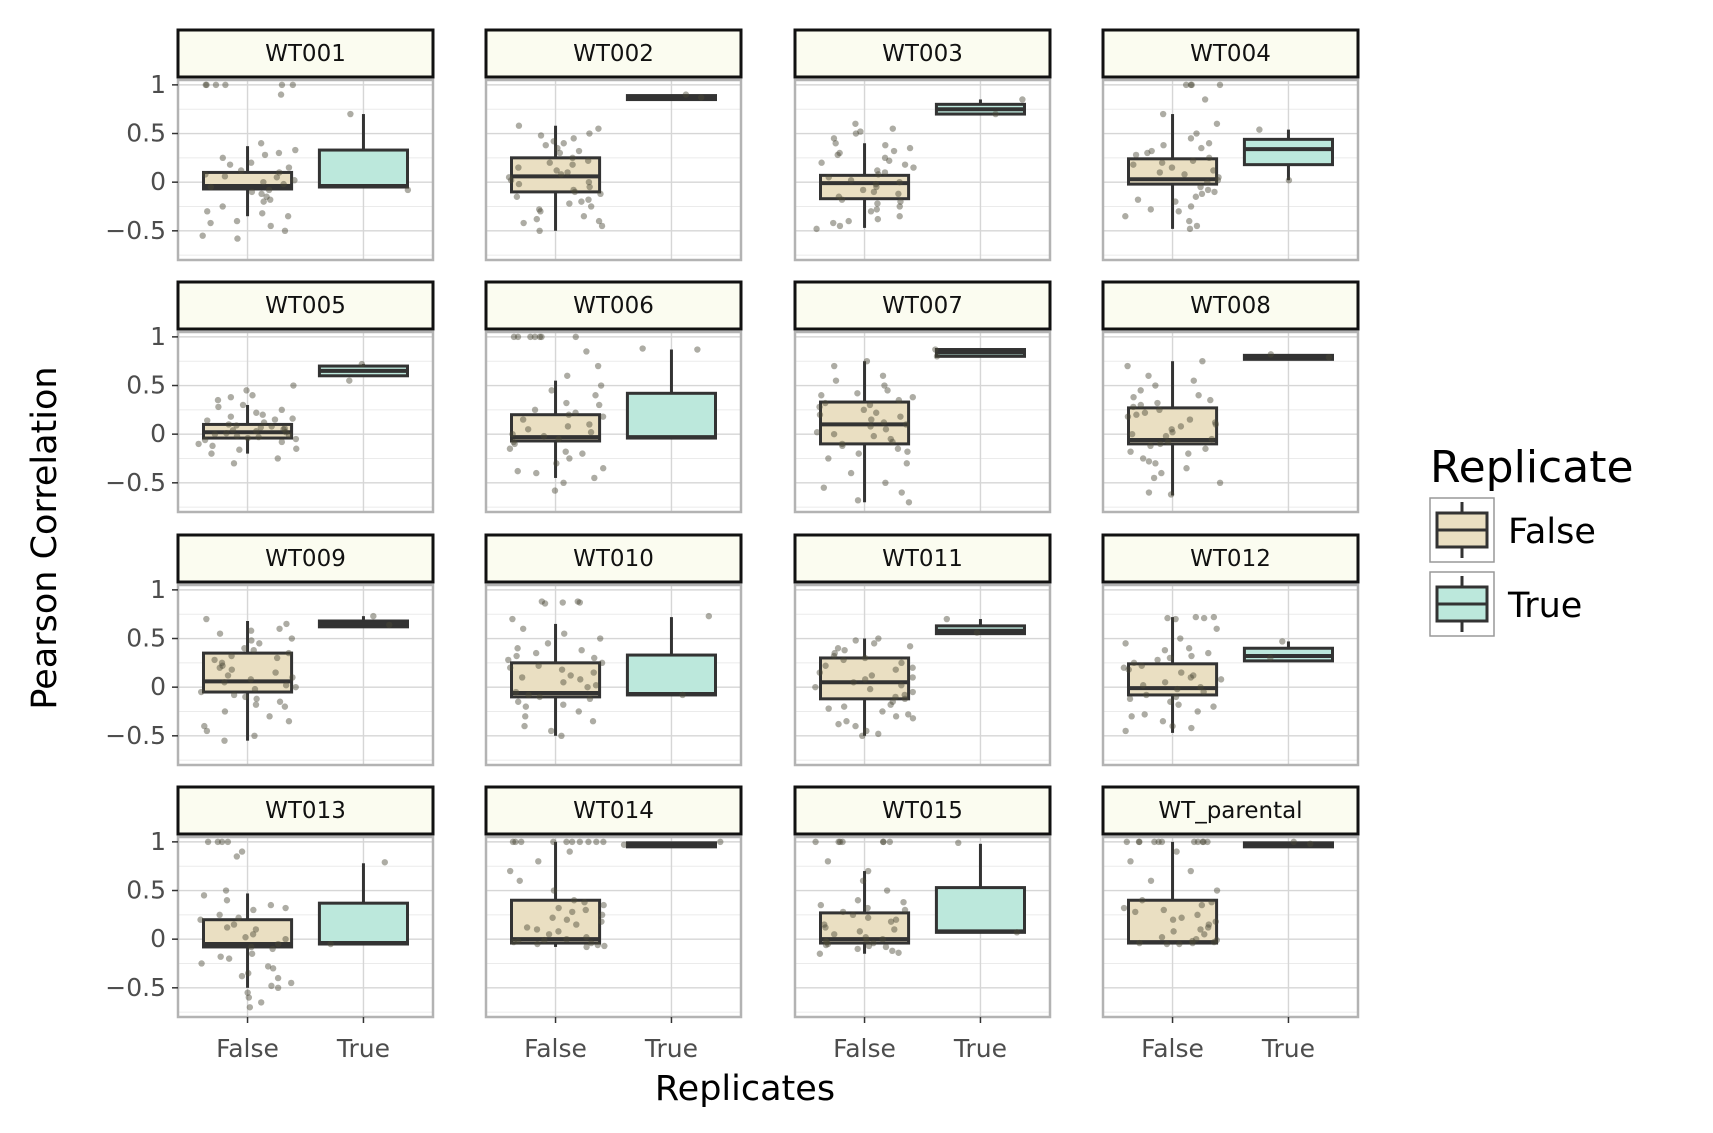 This screenshot has width=1713, height=1133. What do you see at coordinates (613, 306) in the screenshot?
I see `facet-title: WT006` at bounding box center [613, 306].